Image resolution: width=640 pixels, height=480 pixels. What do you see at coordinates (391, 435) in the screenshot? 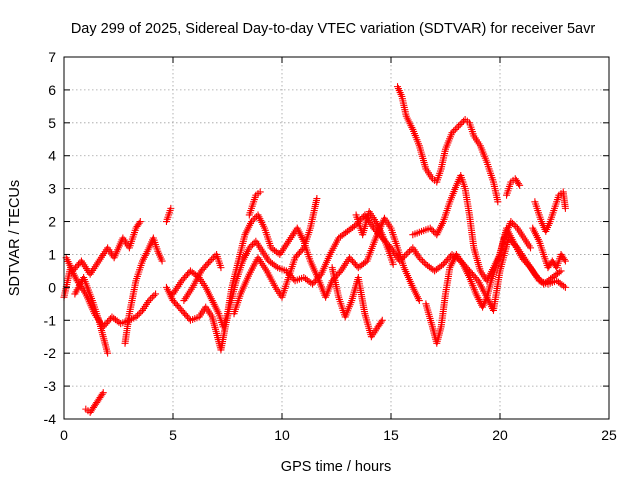
I see `x-tick-label: 15` at bounding box center [391, 435].